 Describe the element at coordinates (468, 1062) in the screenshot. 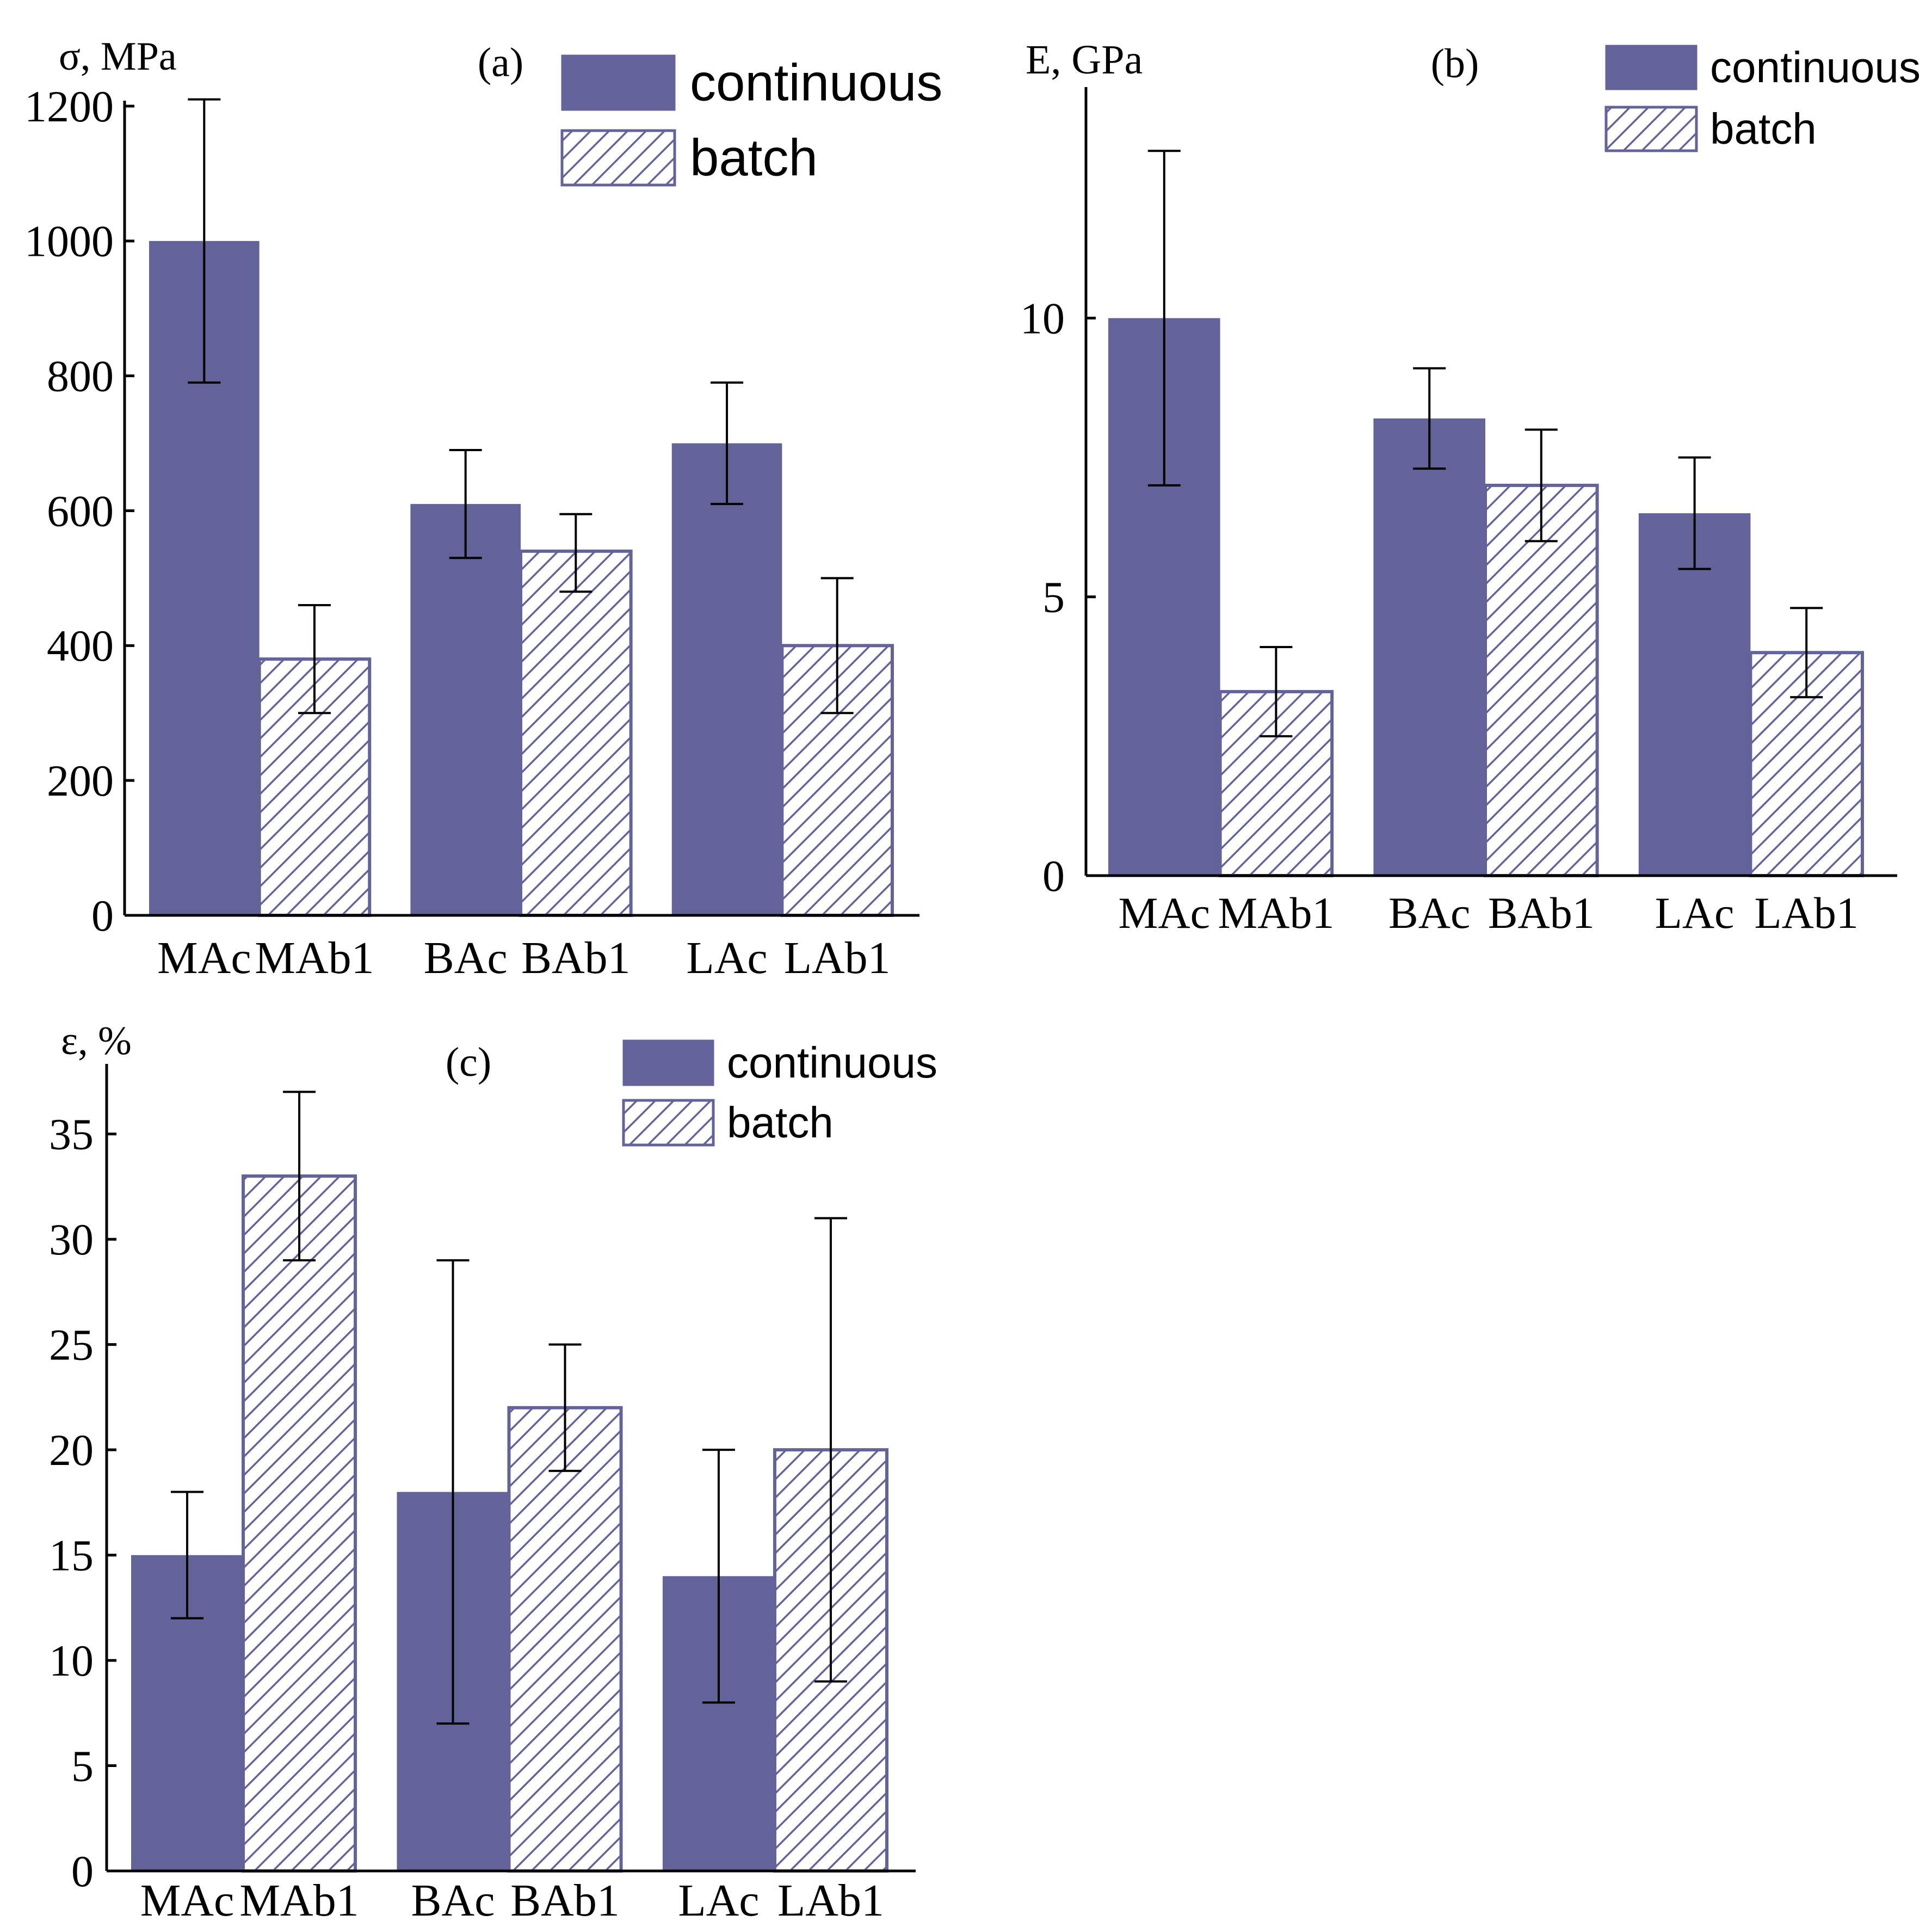

I see `panel-label: (c)` at that location.